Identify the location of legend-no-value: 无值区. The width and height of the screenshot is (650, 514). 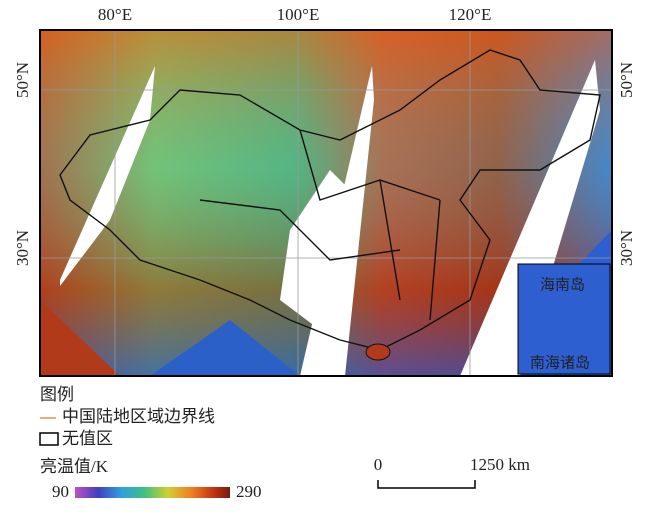
(87, 438).